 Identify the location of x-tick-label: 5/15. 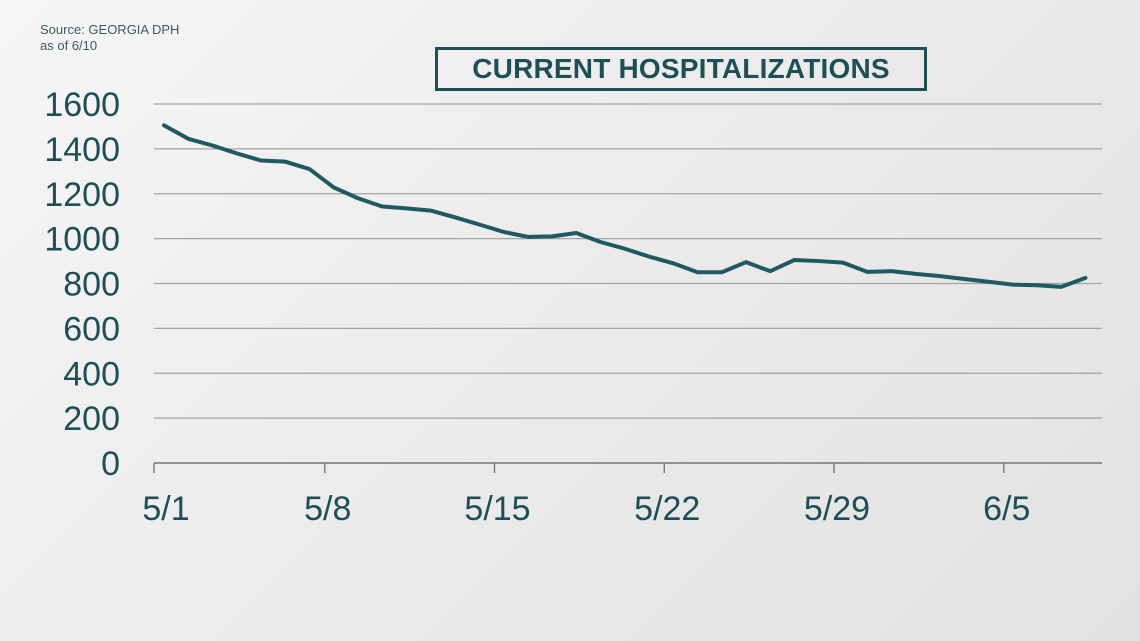
(497, 509).